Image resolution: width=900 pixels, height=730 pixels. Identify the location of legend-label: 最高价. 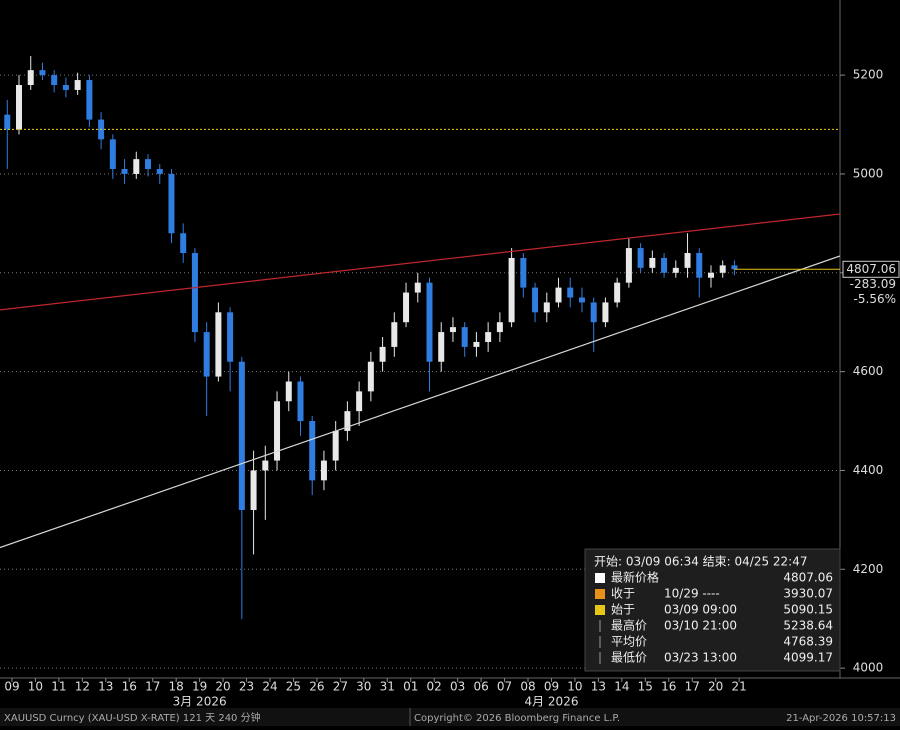
(629, 625).